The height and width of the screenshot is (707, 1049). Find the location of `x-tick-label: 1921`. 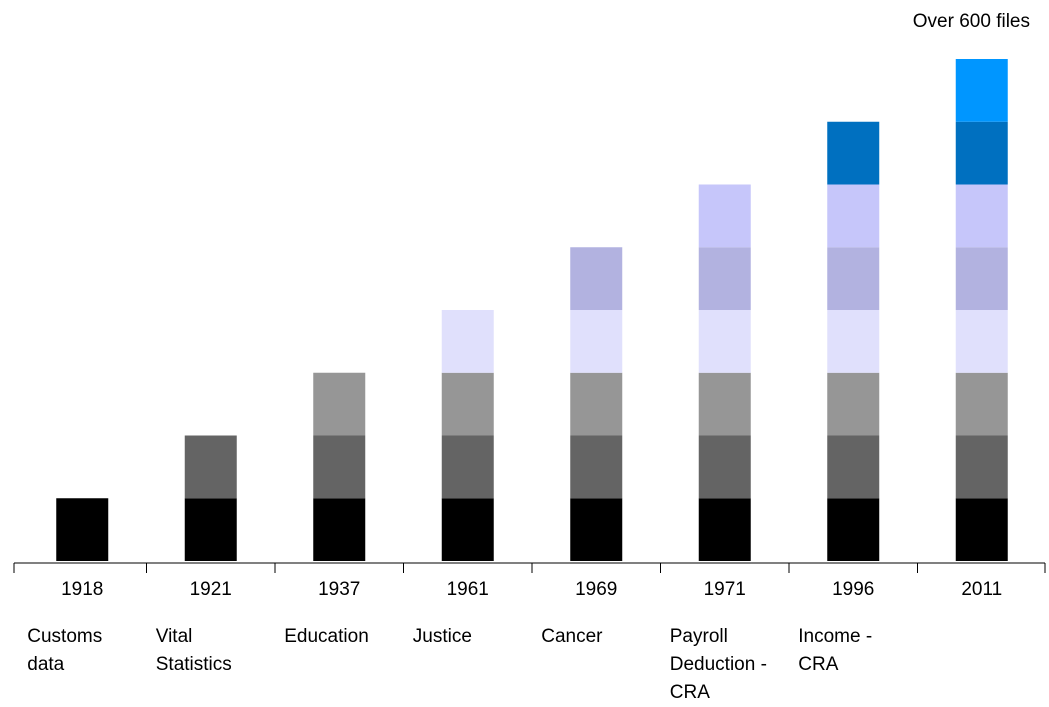

x-tick-label: 1921 is located at coordinates (211, 589).